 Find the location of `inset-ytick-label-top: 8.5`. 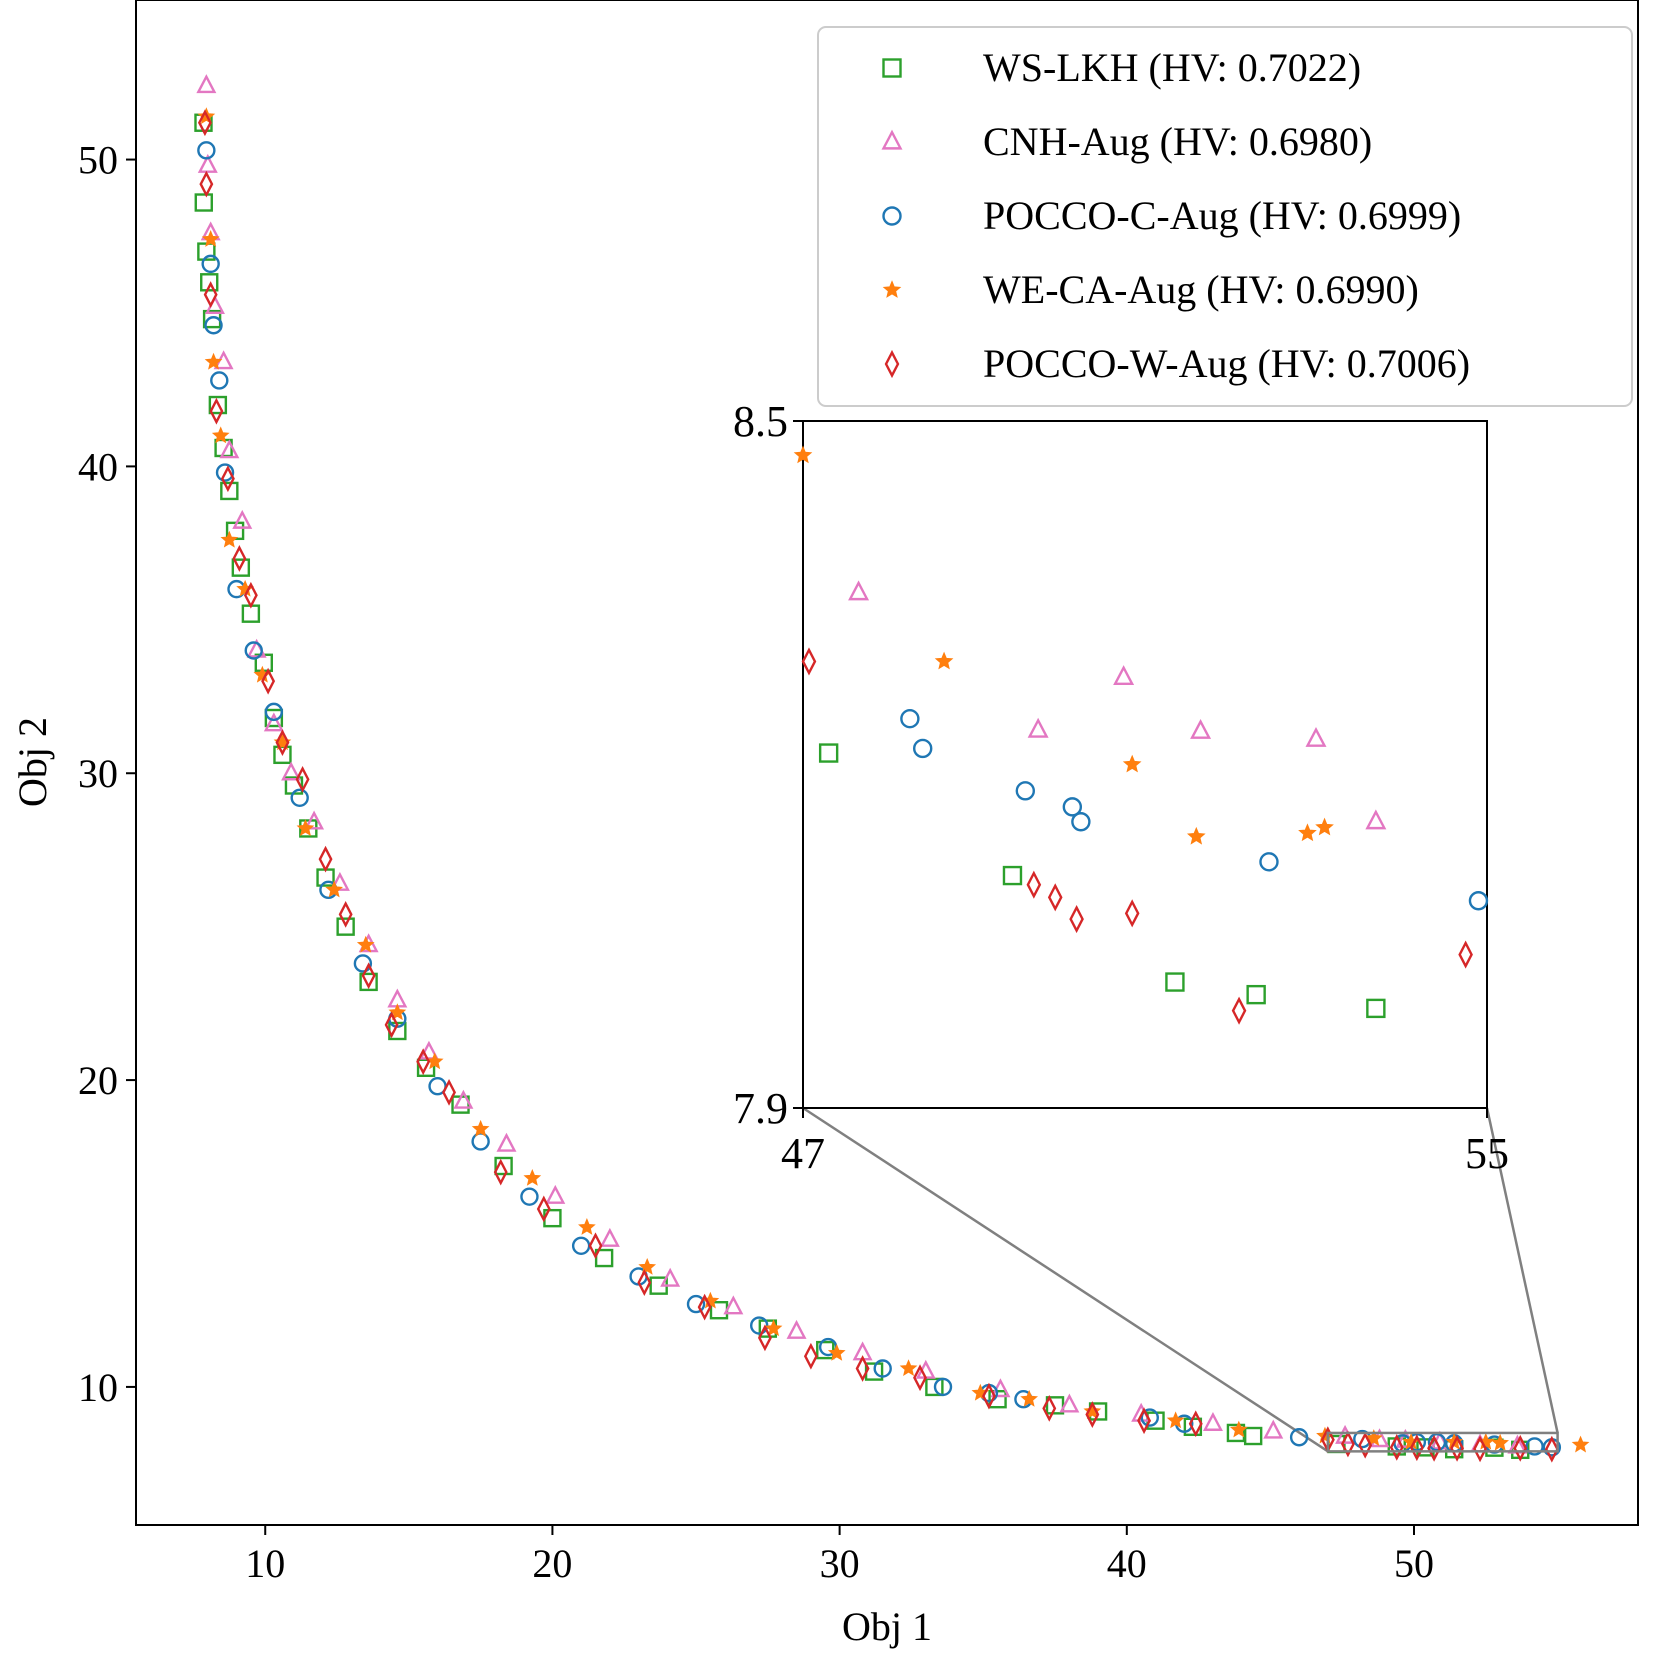

inset-ytick-label-top: 8.5 is located at coordinates (760, 421).